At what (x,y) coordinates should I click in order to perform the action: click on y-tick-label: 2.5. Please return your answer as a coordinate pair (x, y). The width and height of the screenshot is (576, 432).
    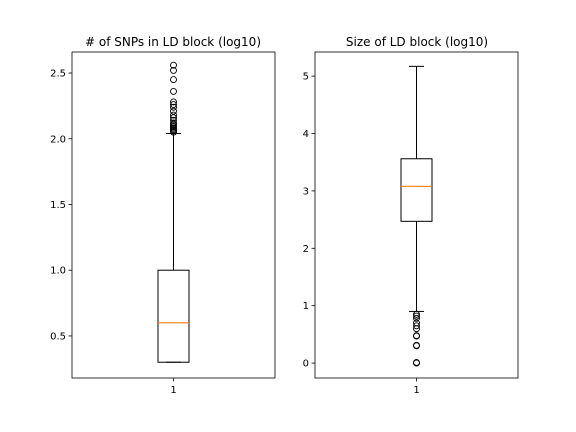
    Looking at the image, I should click on (58, 74).